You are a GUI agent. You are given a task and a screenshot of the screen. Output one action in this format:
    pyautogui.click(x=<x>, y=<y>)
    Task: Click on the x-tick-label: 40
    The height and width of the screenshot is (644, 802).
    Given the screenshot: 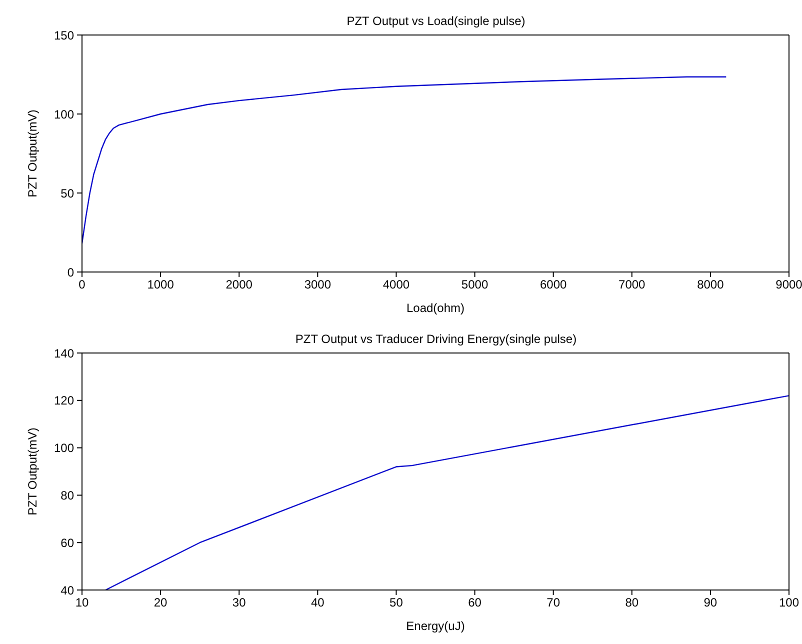 What is the action you would take?
    pyautogui.click(x=317, y=603)
    